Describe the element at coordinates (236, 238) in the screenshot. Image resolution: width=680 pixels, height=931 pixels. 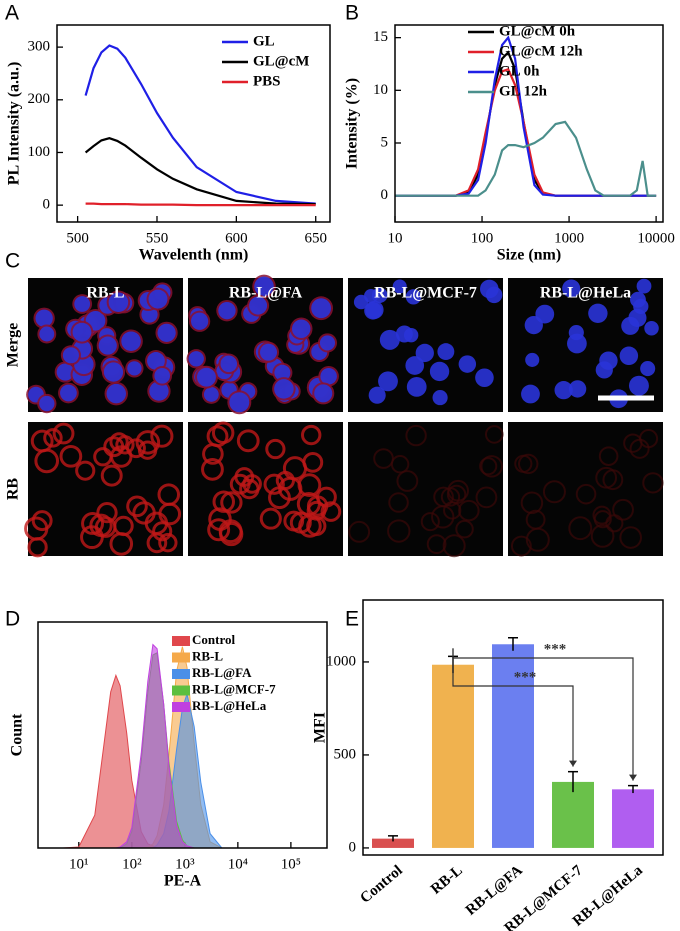
I see `x-tick-label: 600` at that location.